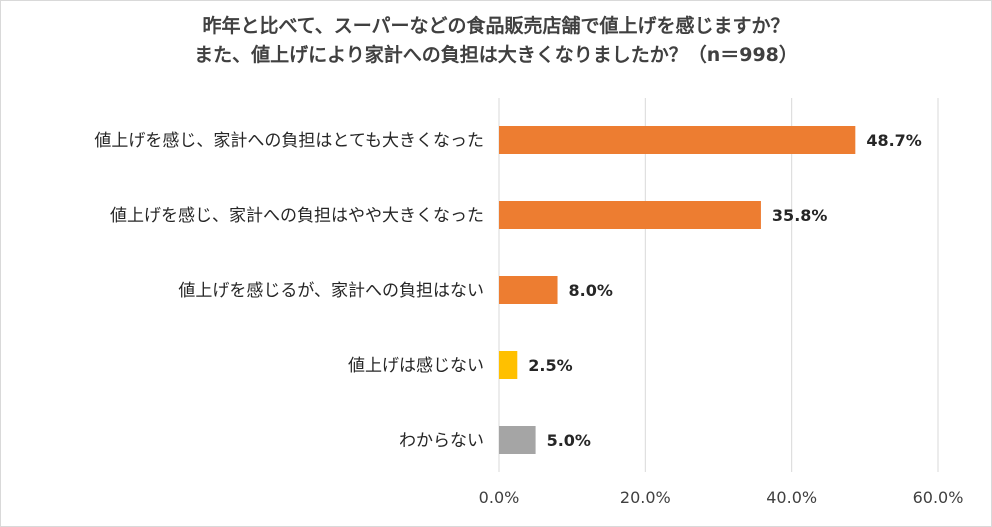 The width and height of the screenshot is (992, 527). I want to click on value-label-1: 35.8%, so click(800, 215).